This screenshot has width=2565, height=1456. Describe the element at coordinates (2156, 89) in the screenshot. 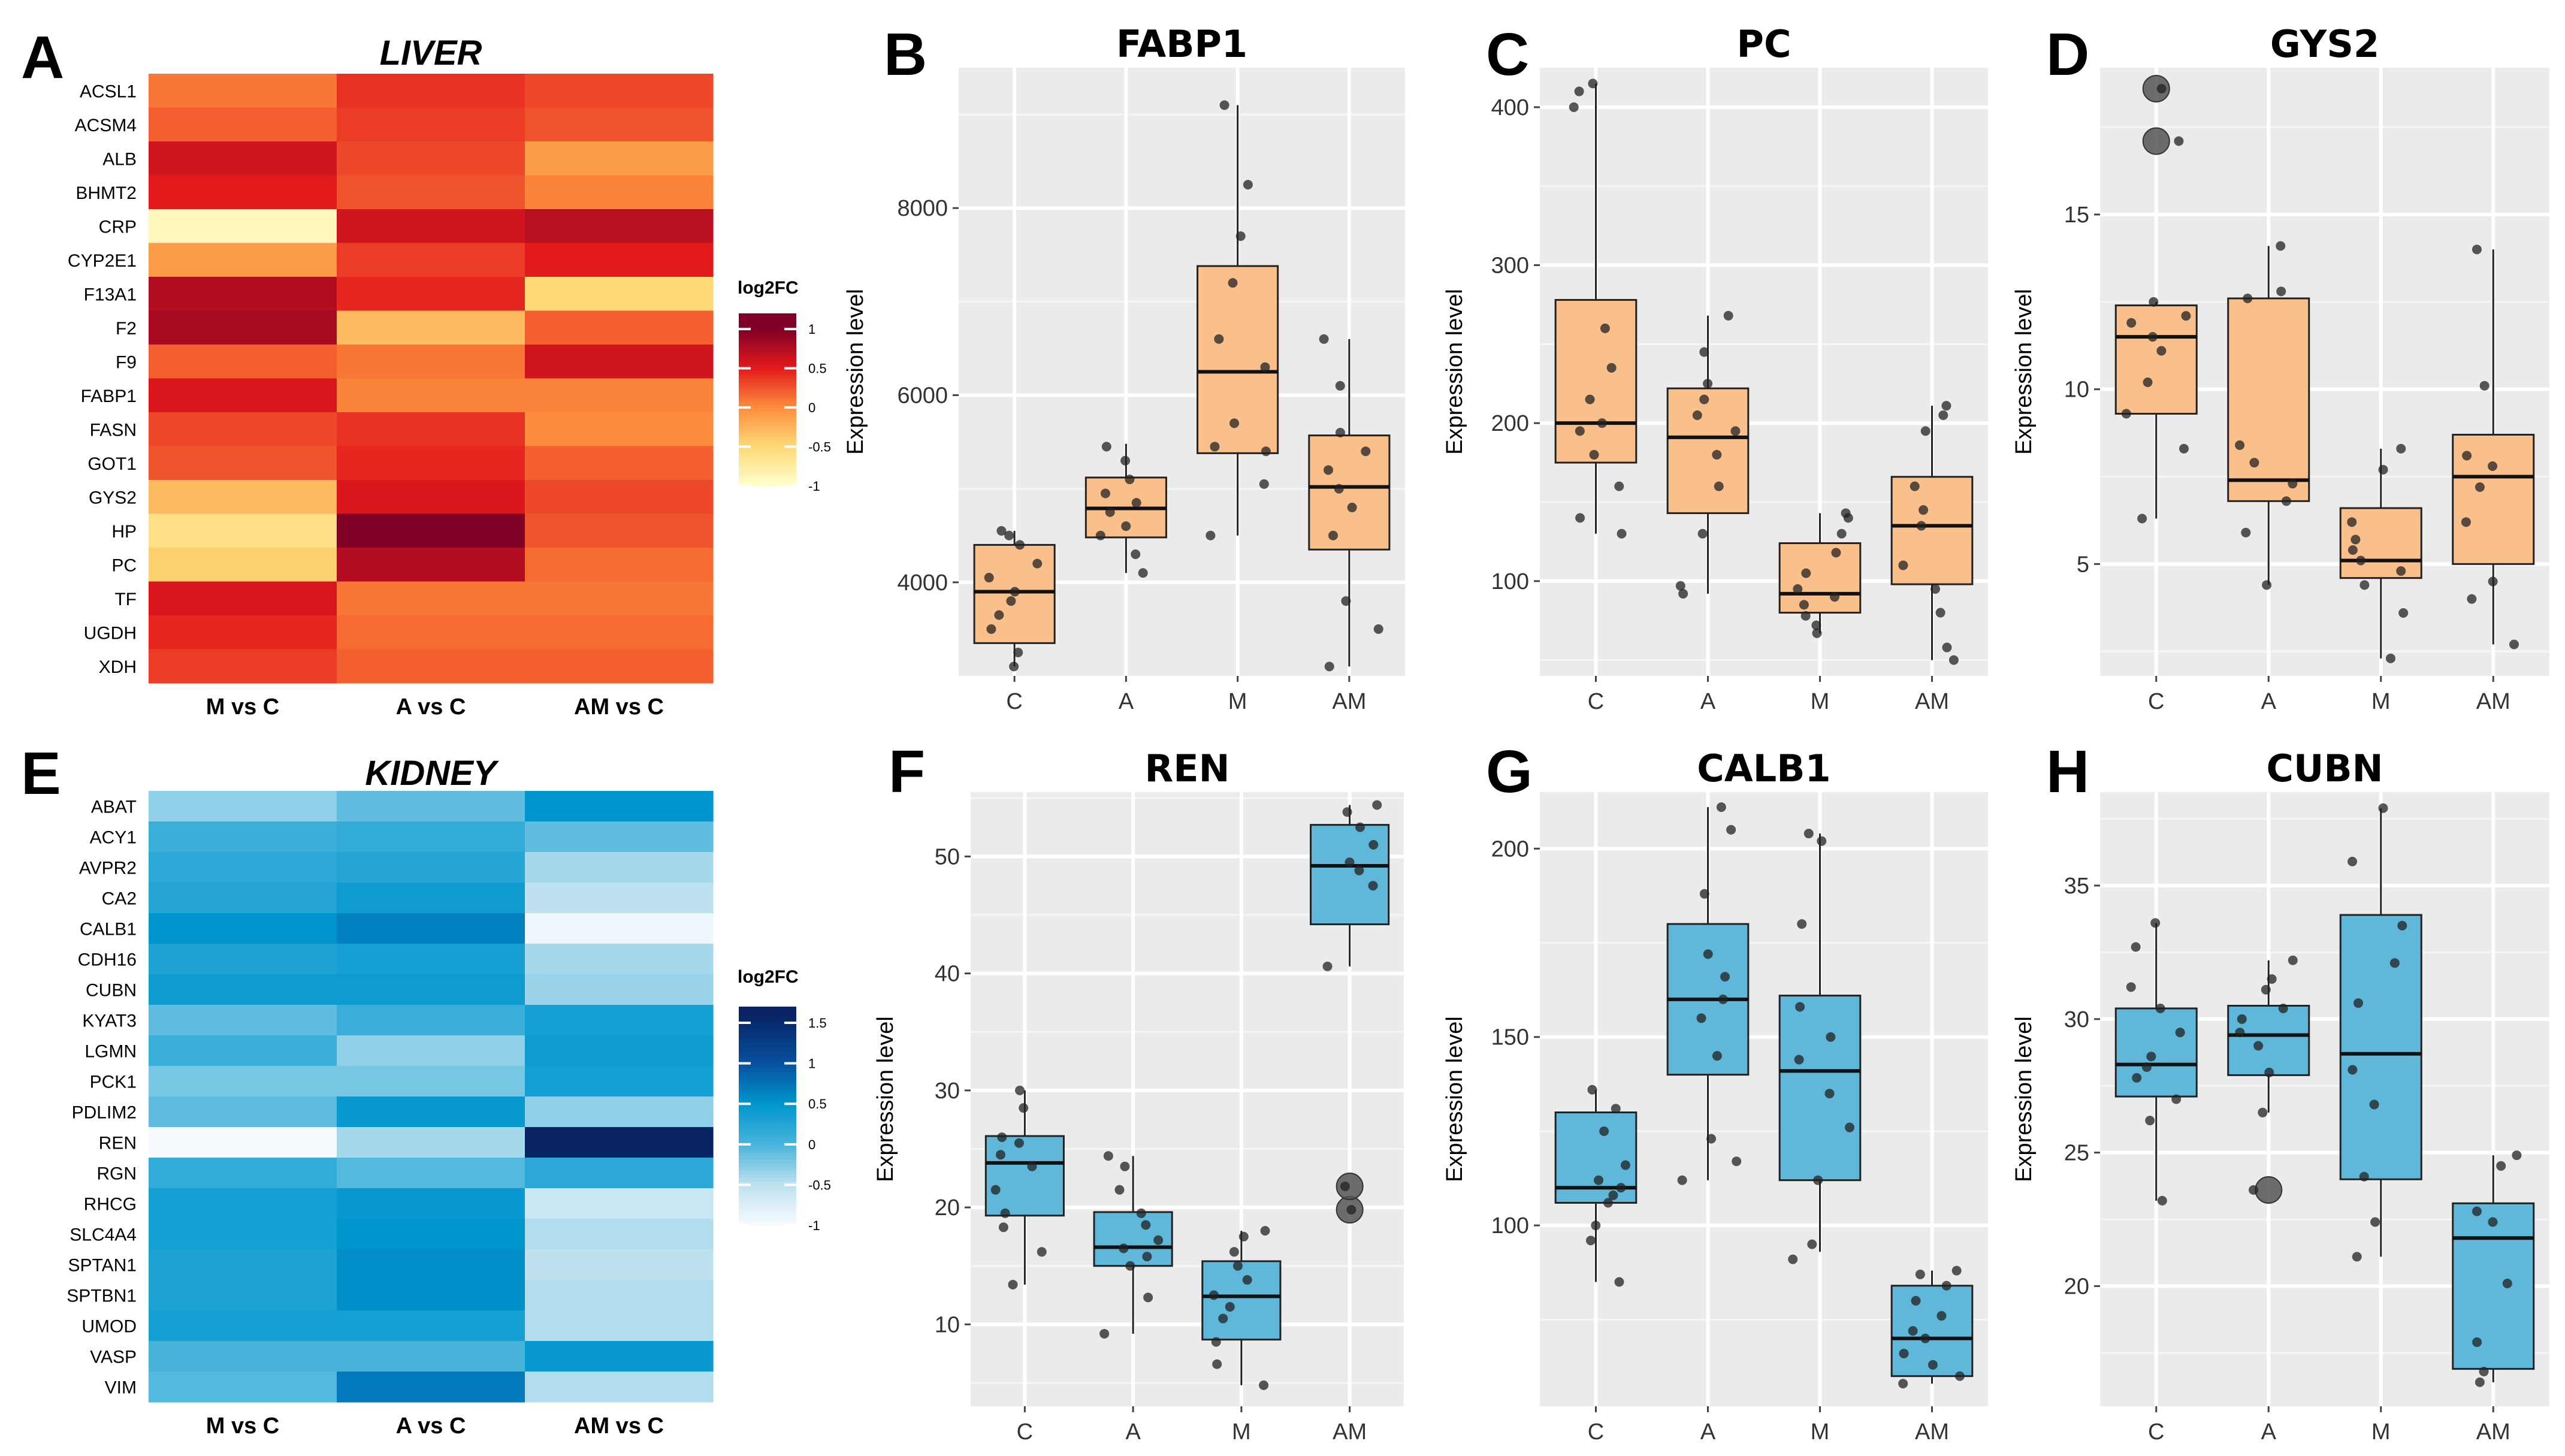

I see `outlier-point` at that location.